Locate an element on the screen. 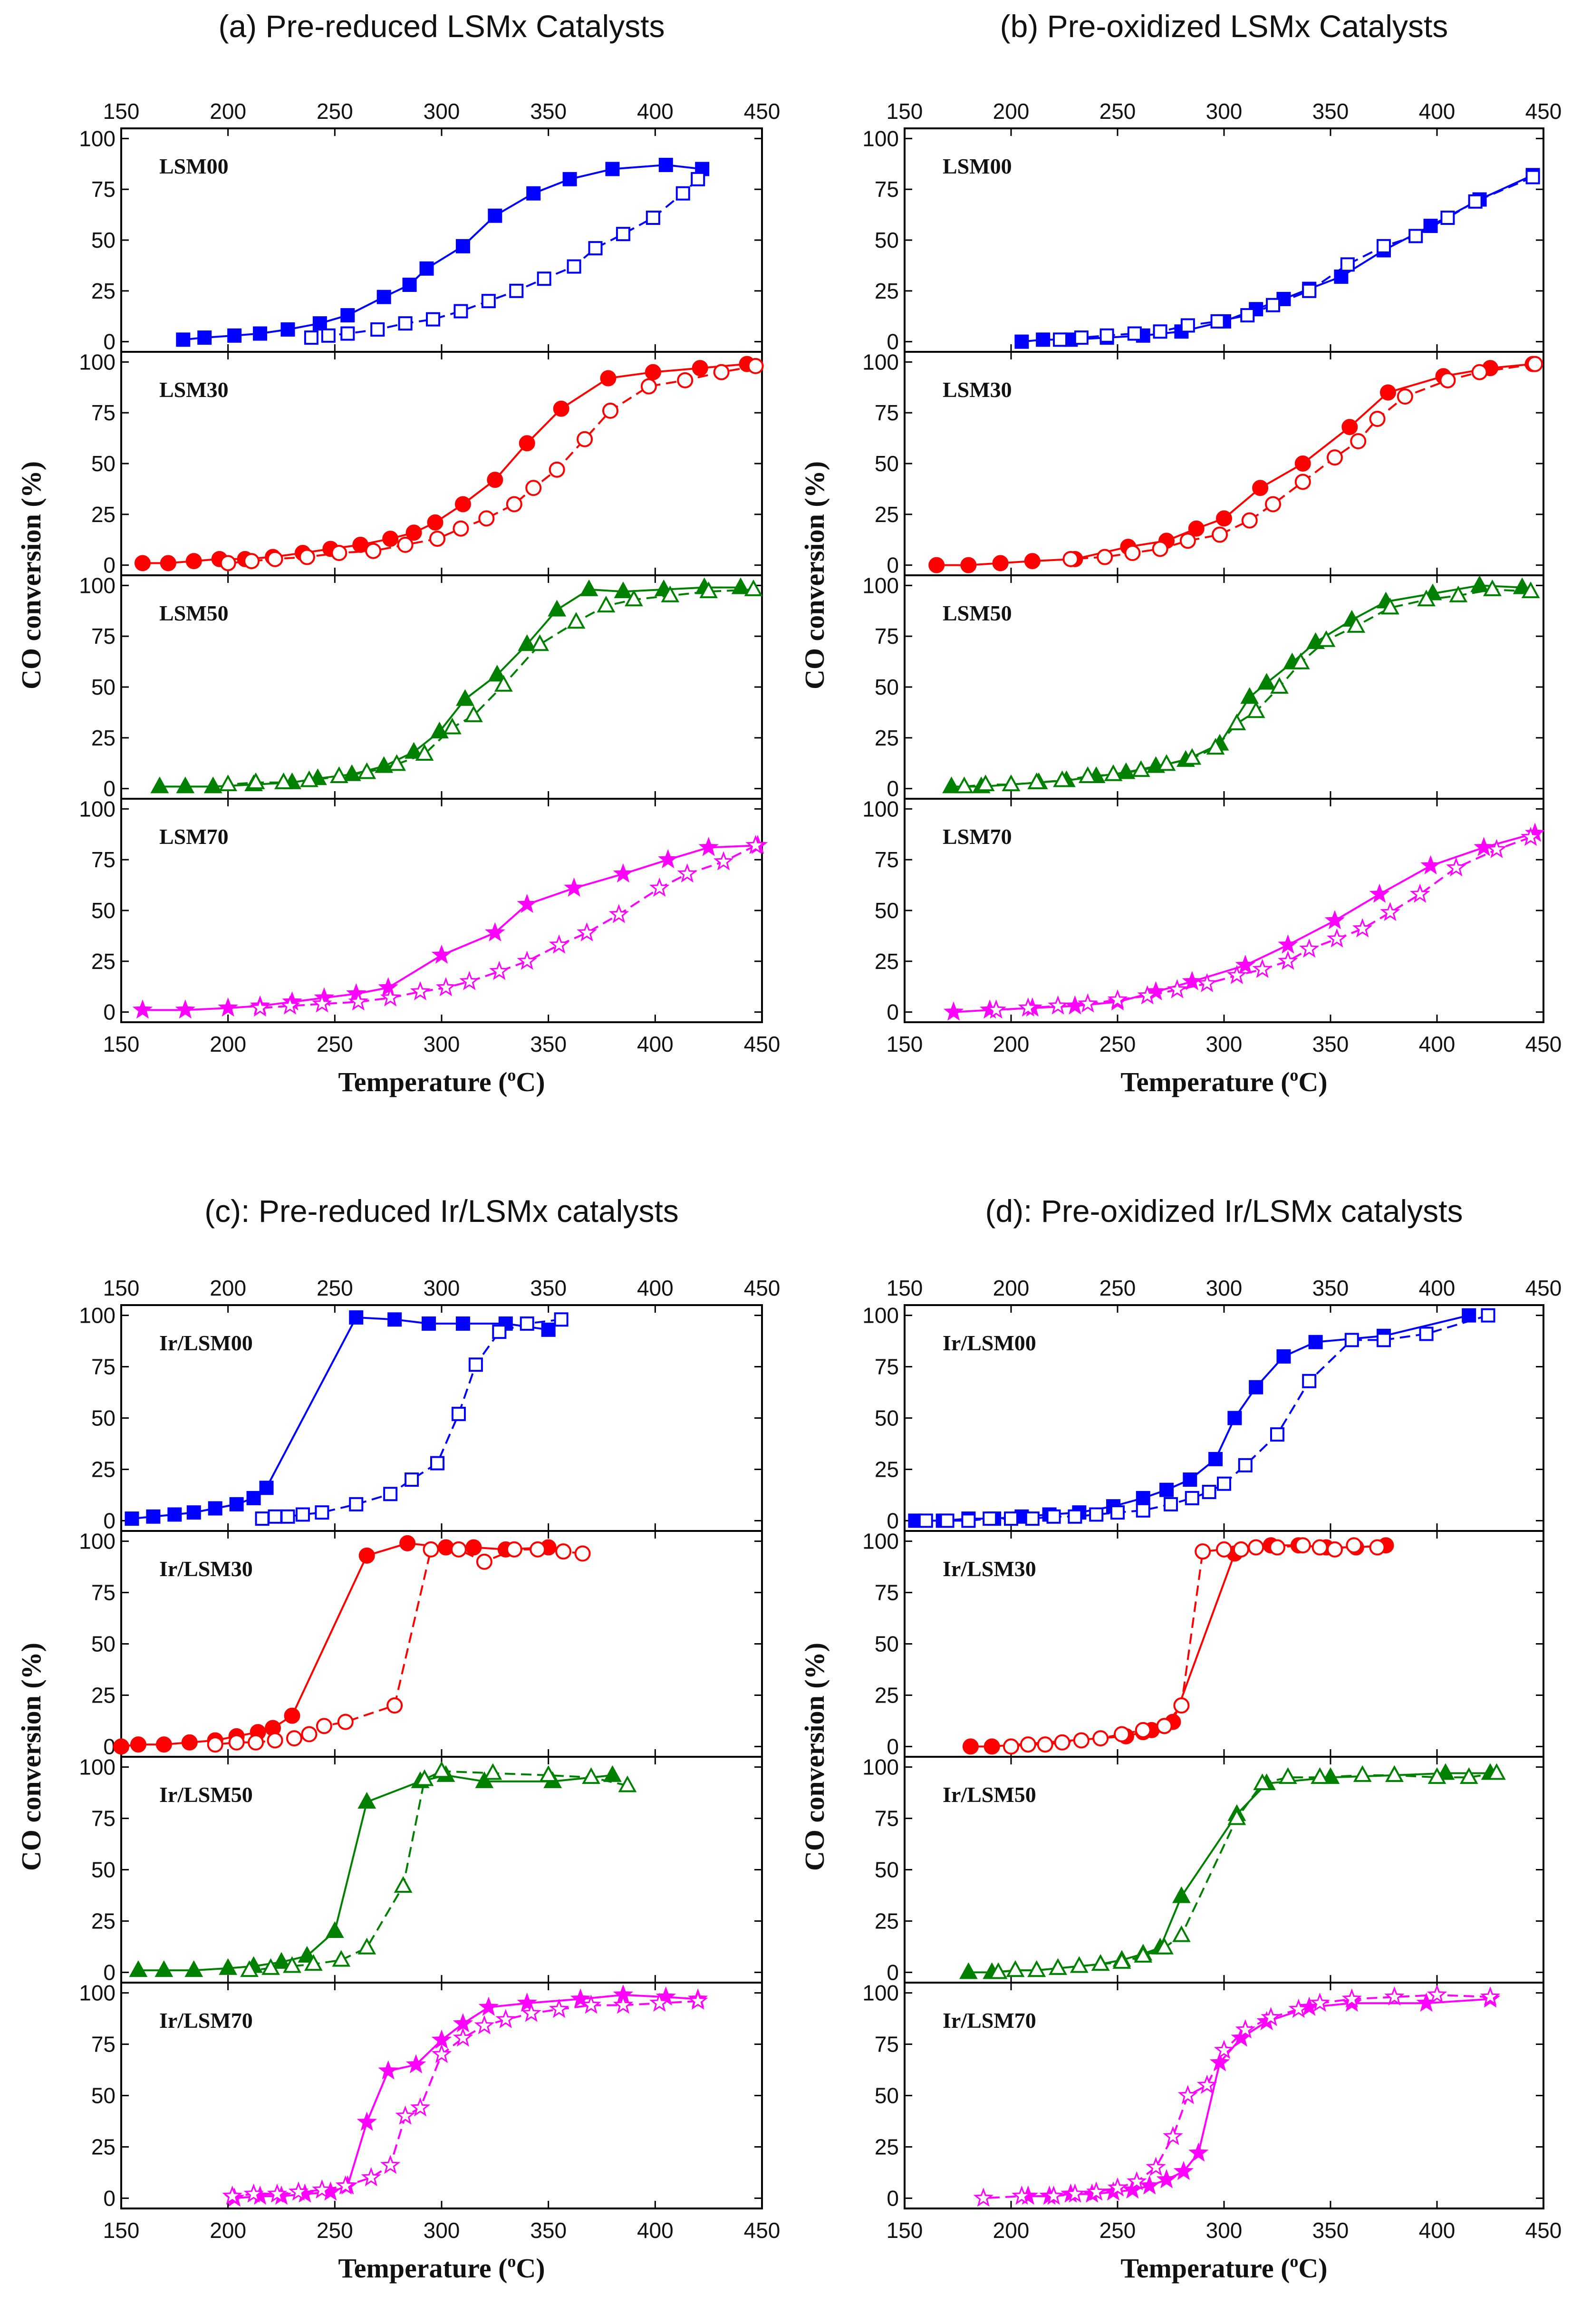 This screenshot has width=1591, height=2324. subplot-label: Ir/LSM50 is located at coordinates (206, 1794).